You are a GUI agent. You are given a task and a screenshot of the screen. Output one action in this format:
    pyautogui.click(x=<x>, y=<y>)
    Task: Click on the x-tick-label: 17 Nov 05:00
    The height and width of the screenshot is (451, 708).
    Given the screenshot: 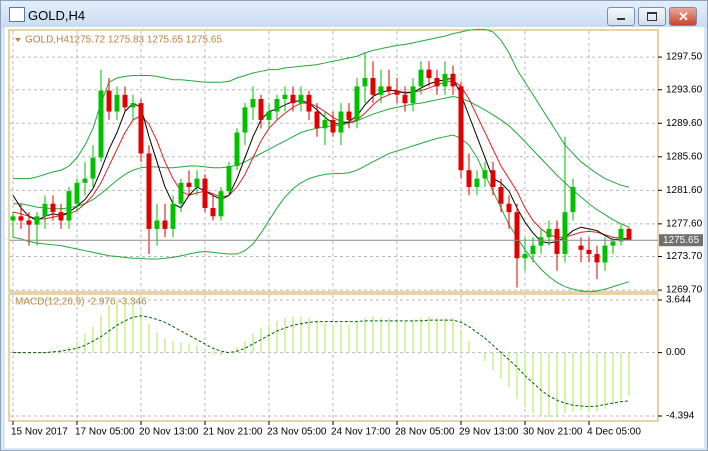 What is the action you would take?
    pyautogui.click(x=105, y=432)
    